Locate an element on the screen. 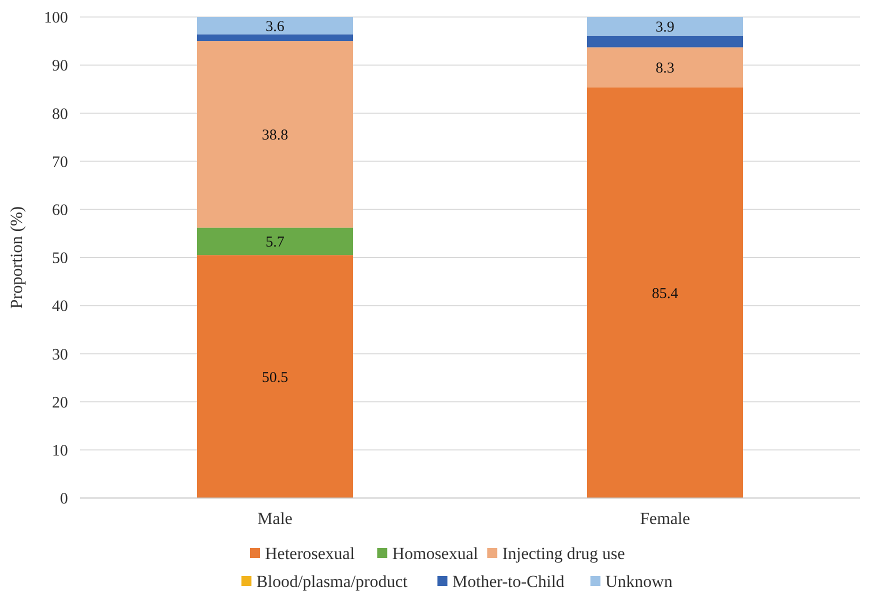 This screenshot has width=876, height=603. y-tick-label: 20 is located at coordinates (60, 403).